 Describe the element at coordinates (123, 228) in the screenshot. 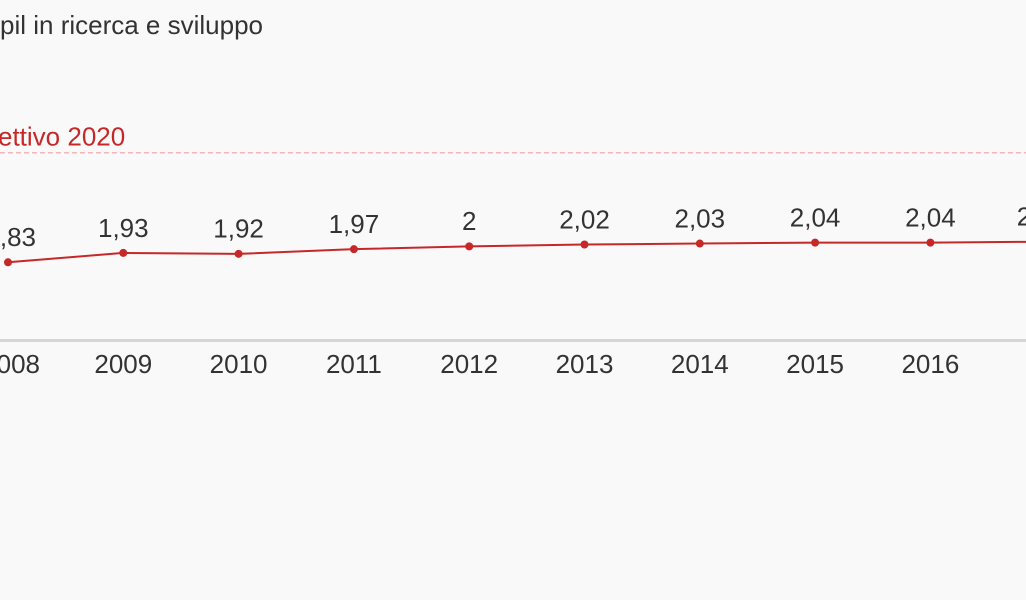

I see `data-label: 1,93` at that location.